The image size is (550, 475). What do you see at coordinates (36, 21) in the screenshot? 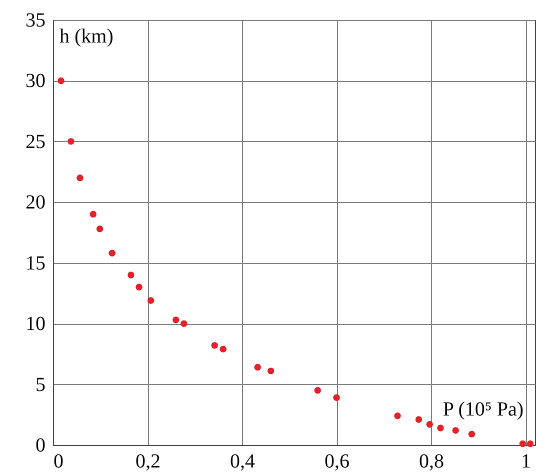
I see `y-tick-label: 35` at bounding box center [36, 21].